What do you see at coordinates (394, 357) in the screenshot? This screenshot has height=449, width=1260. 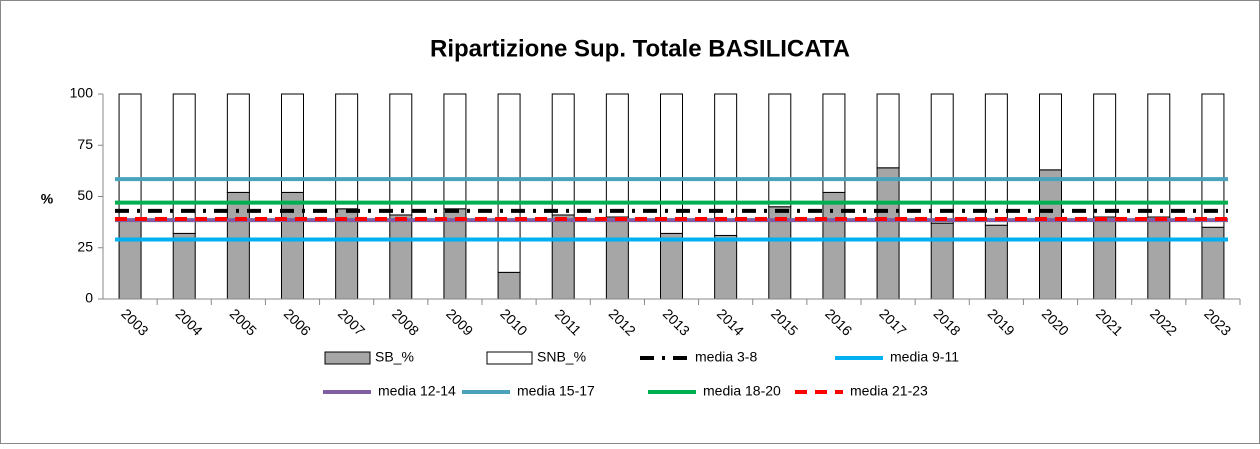 I see `legend-label: SB_%` at bounding box center [394, 357].